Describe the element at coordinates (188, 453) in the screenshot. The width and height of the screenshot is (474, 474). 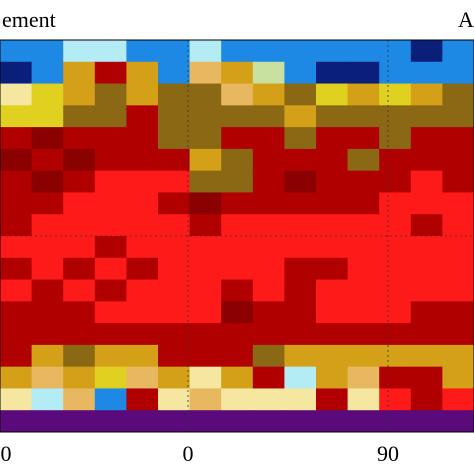
I see `x-tick-label: 0` at that location.